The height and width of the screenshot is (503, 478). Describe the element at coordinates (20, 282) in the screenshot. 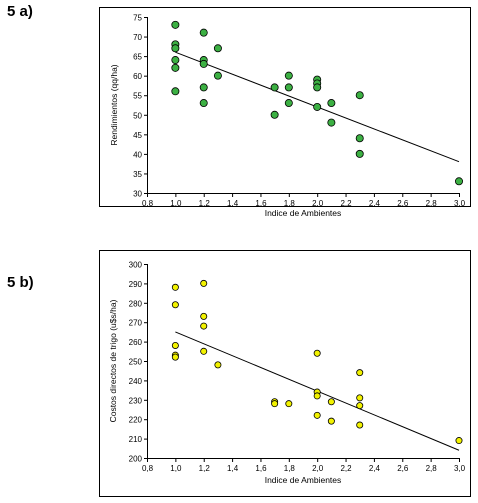

I see `panel-label-b: 5 b)` at that location.